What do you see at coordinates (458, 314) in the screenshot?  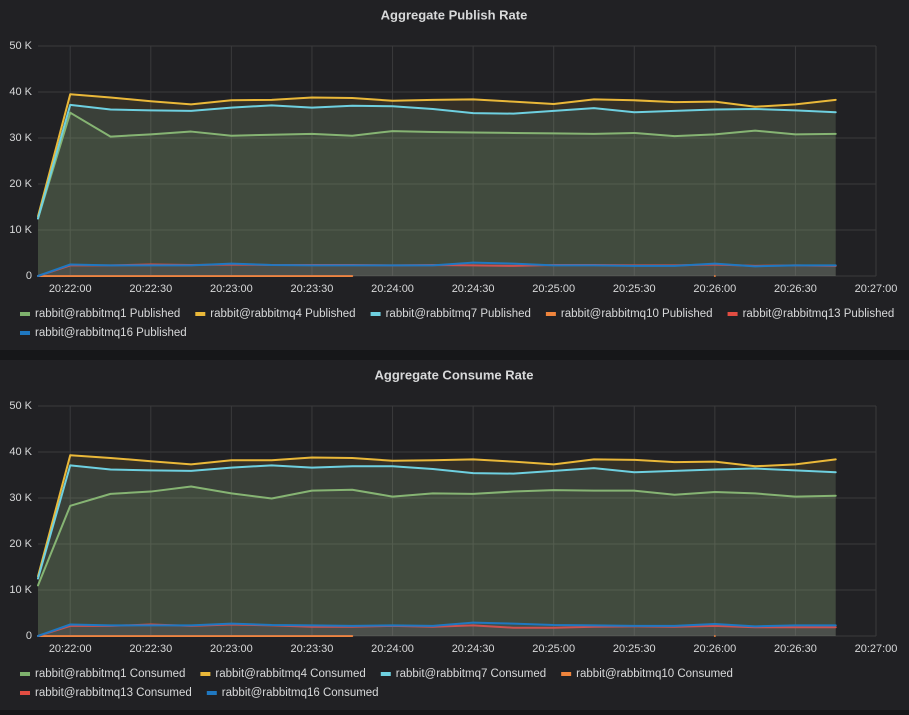 I see `legend-label: rabbit@rabbitmq7 Published` at bounding box center [458, 314].